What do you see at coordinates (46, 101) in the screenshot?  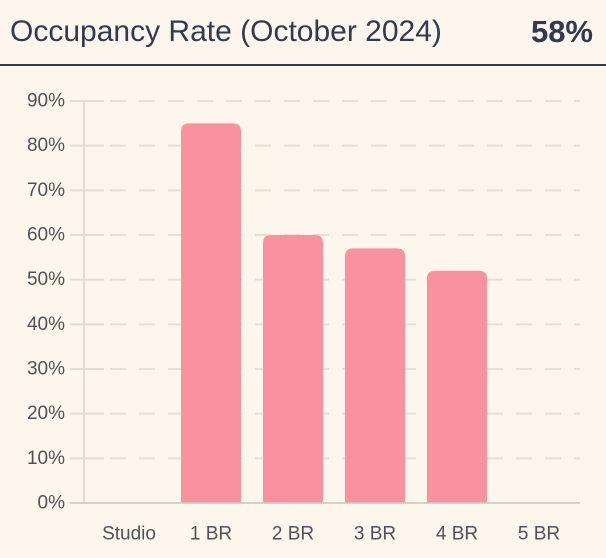 I see `y-tick-label: 90%` at bounding box center [46, 101].